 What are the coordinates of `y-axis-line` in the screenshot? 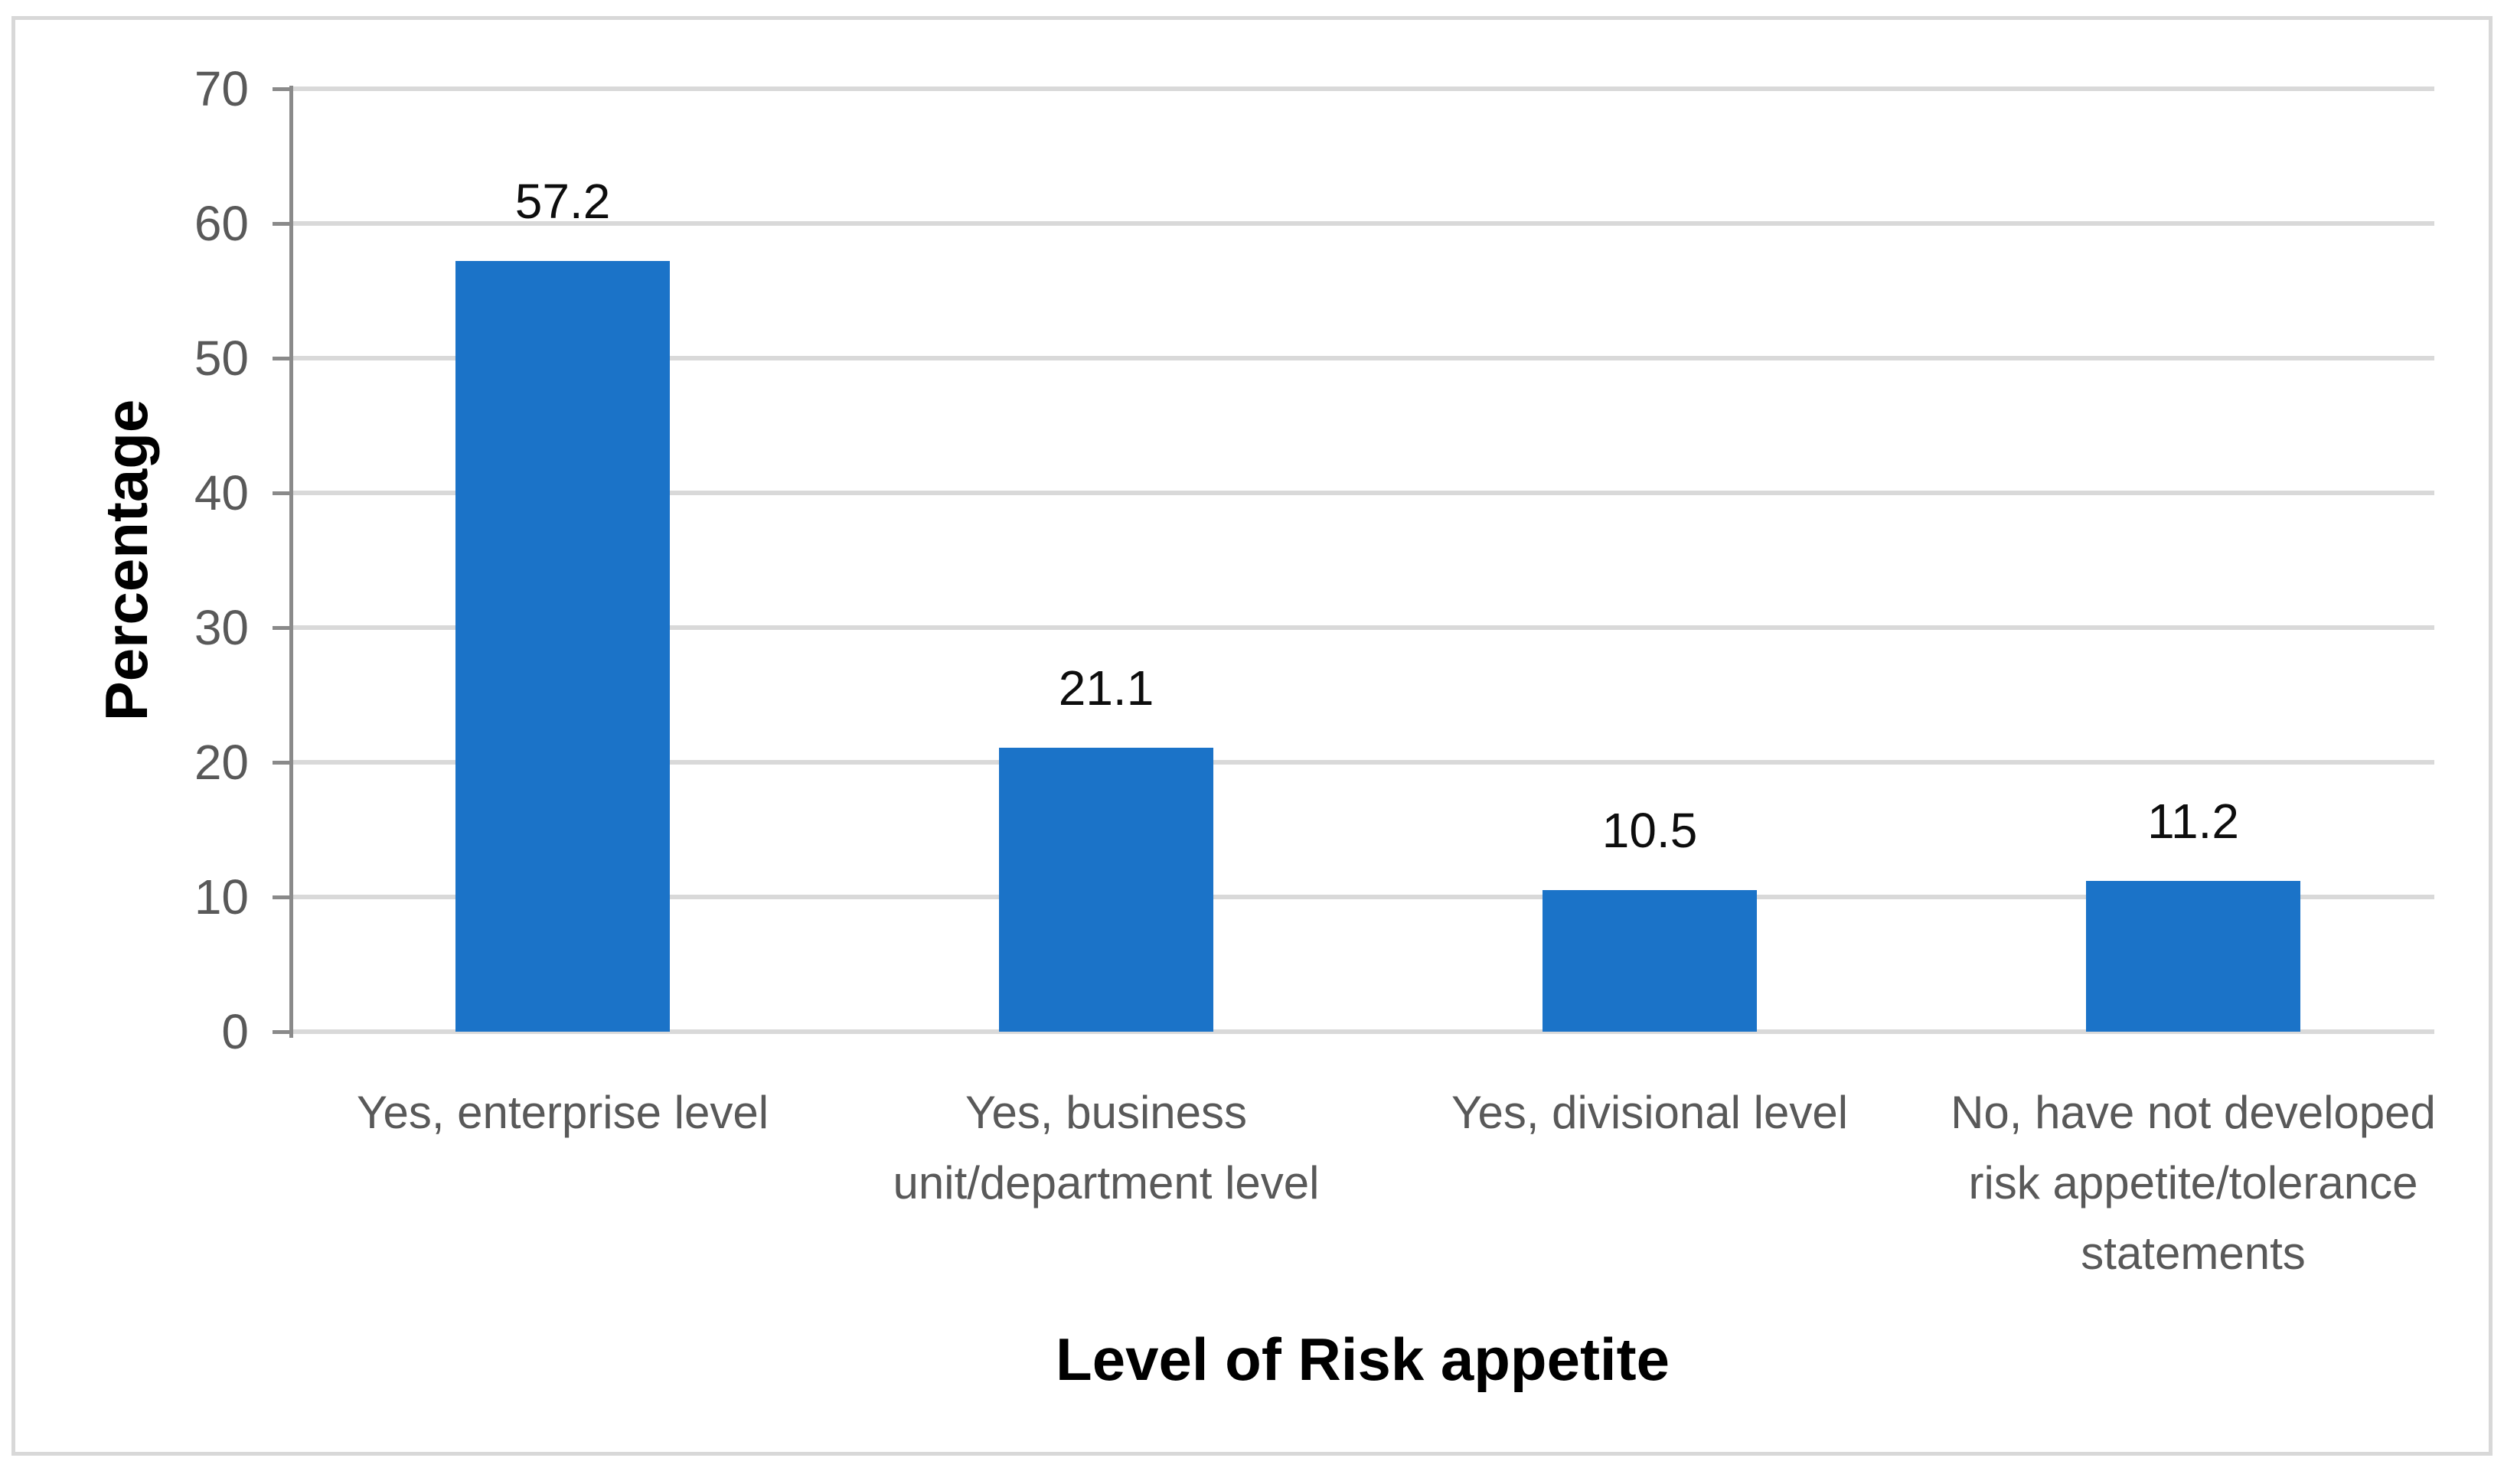 It's located at (291, 562).